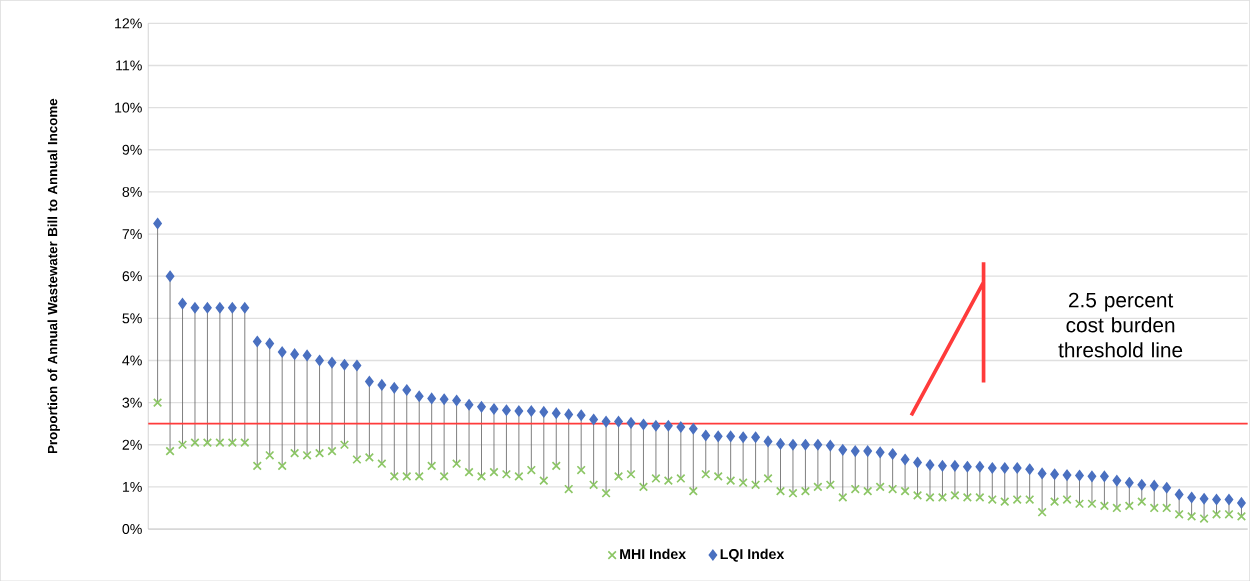  What do you see at coordinates (128, 107) in the screenshot?
I see `y-tick-label: 10%` at bounding box center [128, 107].